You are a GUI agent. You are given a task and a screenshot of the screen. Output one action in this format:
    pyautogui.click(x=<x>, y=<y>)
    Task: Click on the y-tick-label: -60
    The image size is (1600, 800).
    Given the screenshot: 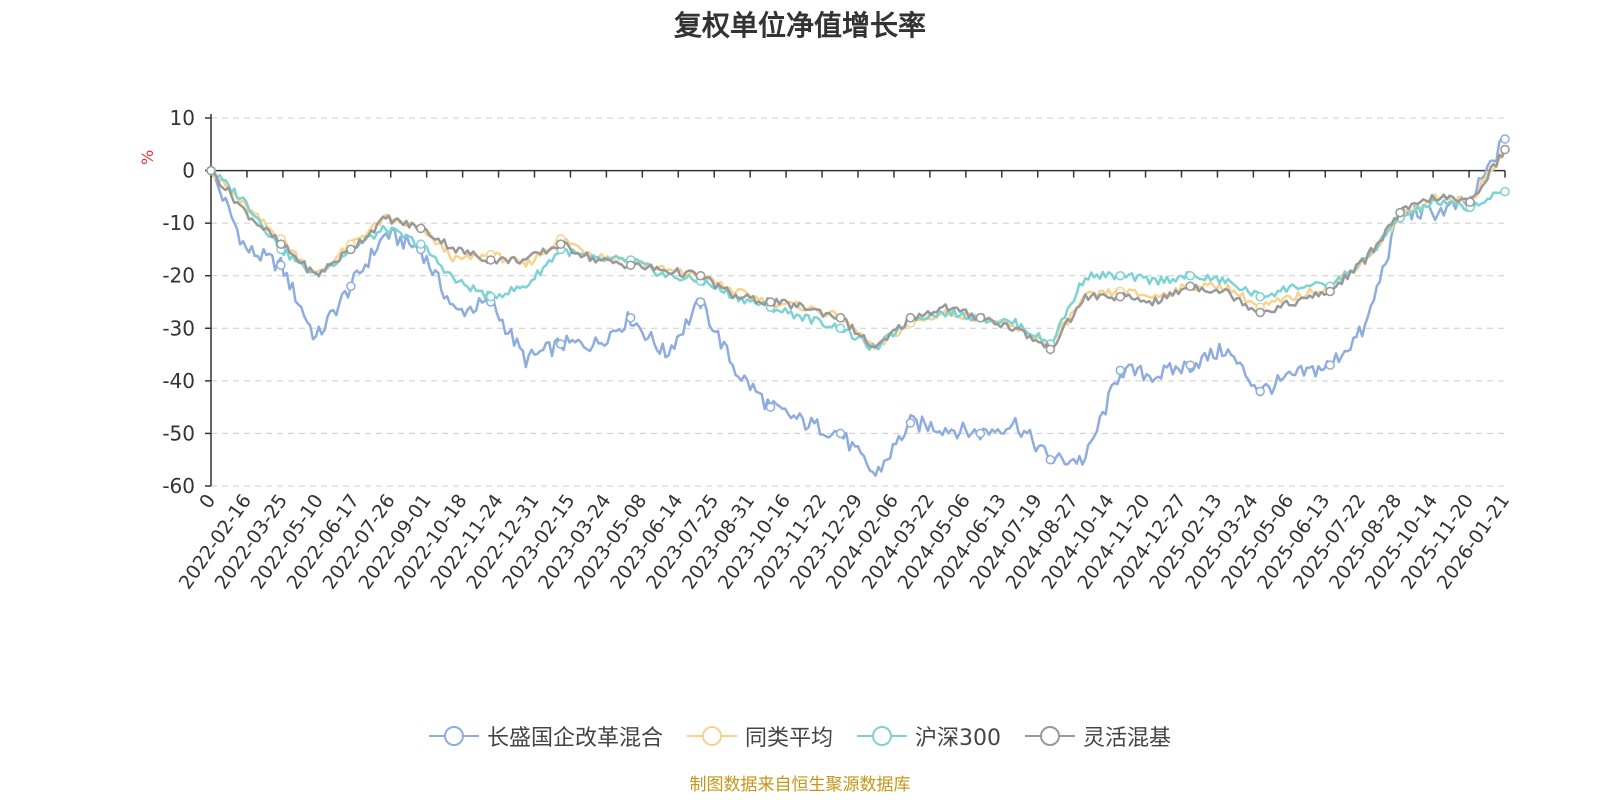 What is the action you would take?
    pyautogui.click(x=178, y=486)
    